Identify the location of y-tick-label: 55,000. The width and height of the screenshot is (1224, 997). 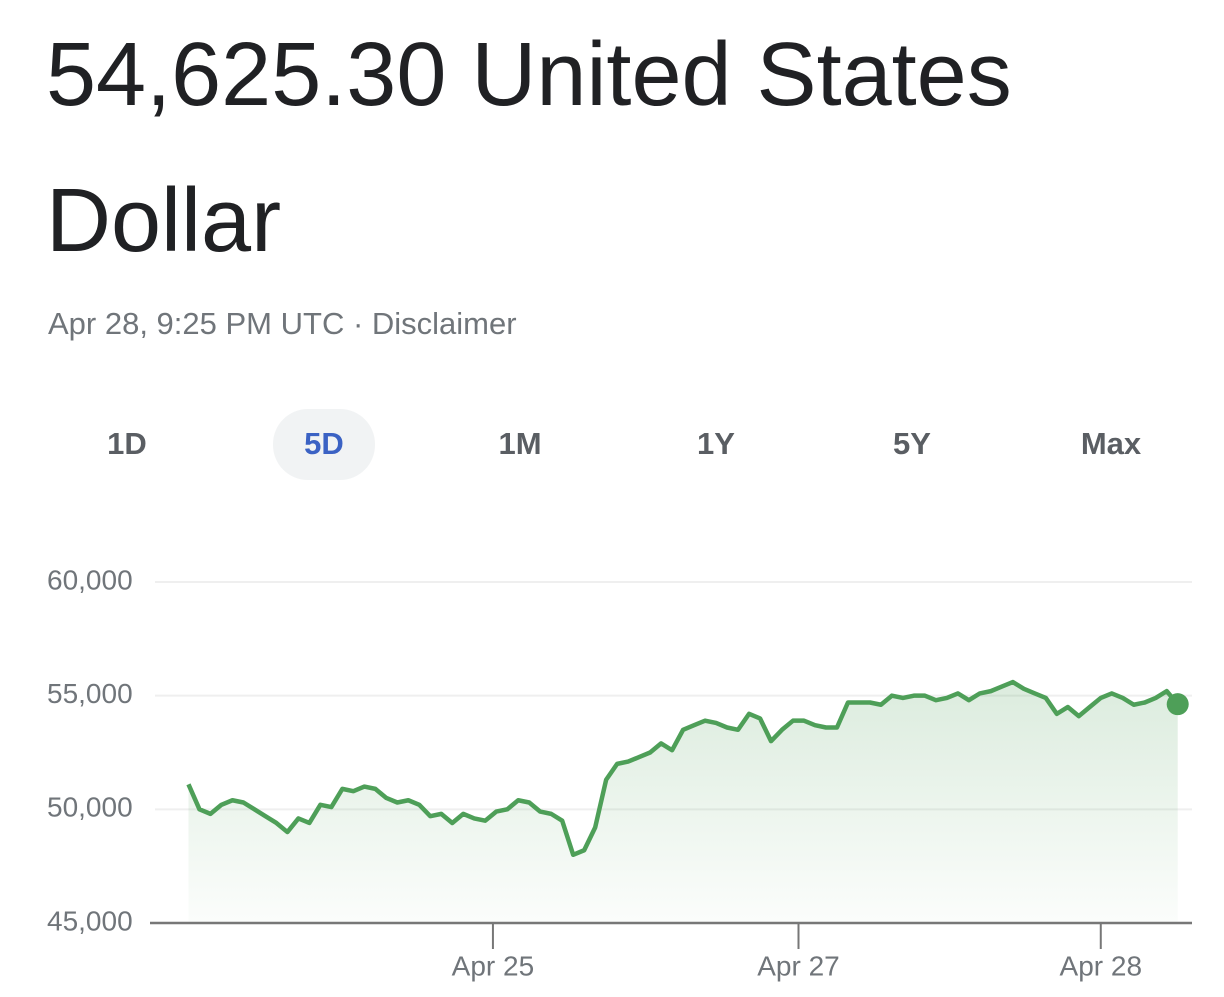
(90, 693).